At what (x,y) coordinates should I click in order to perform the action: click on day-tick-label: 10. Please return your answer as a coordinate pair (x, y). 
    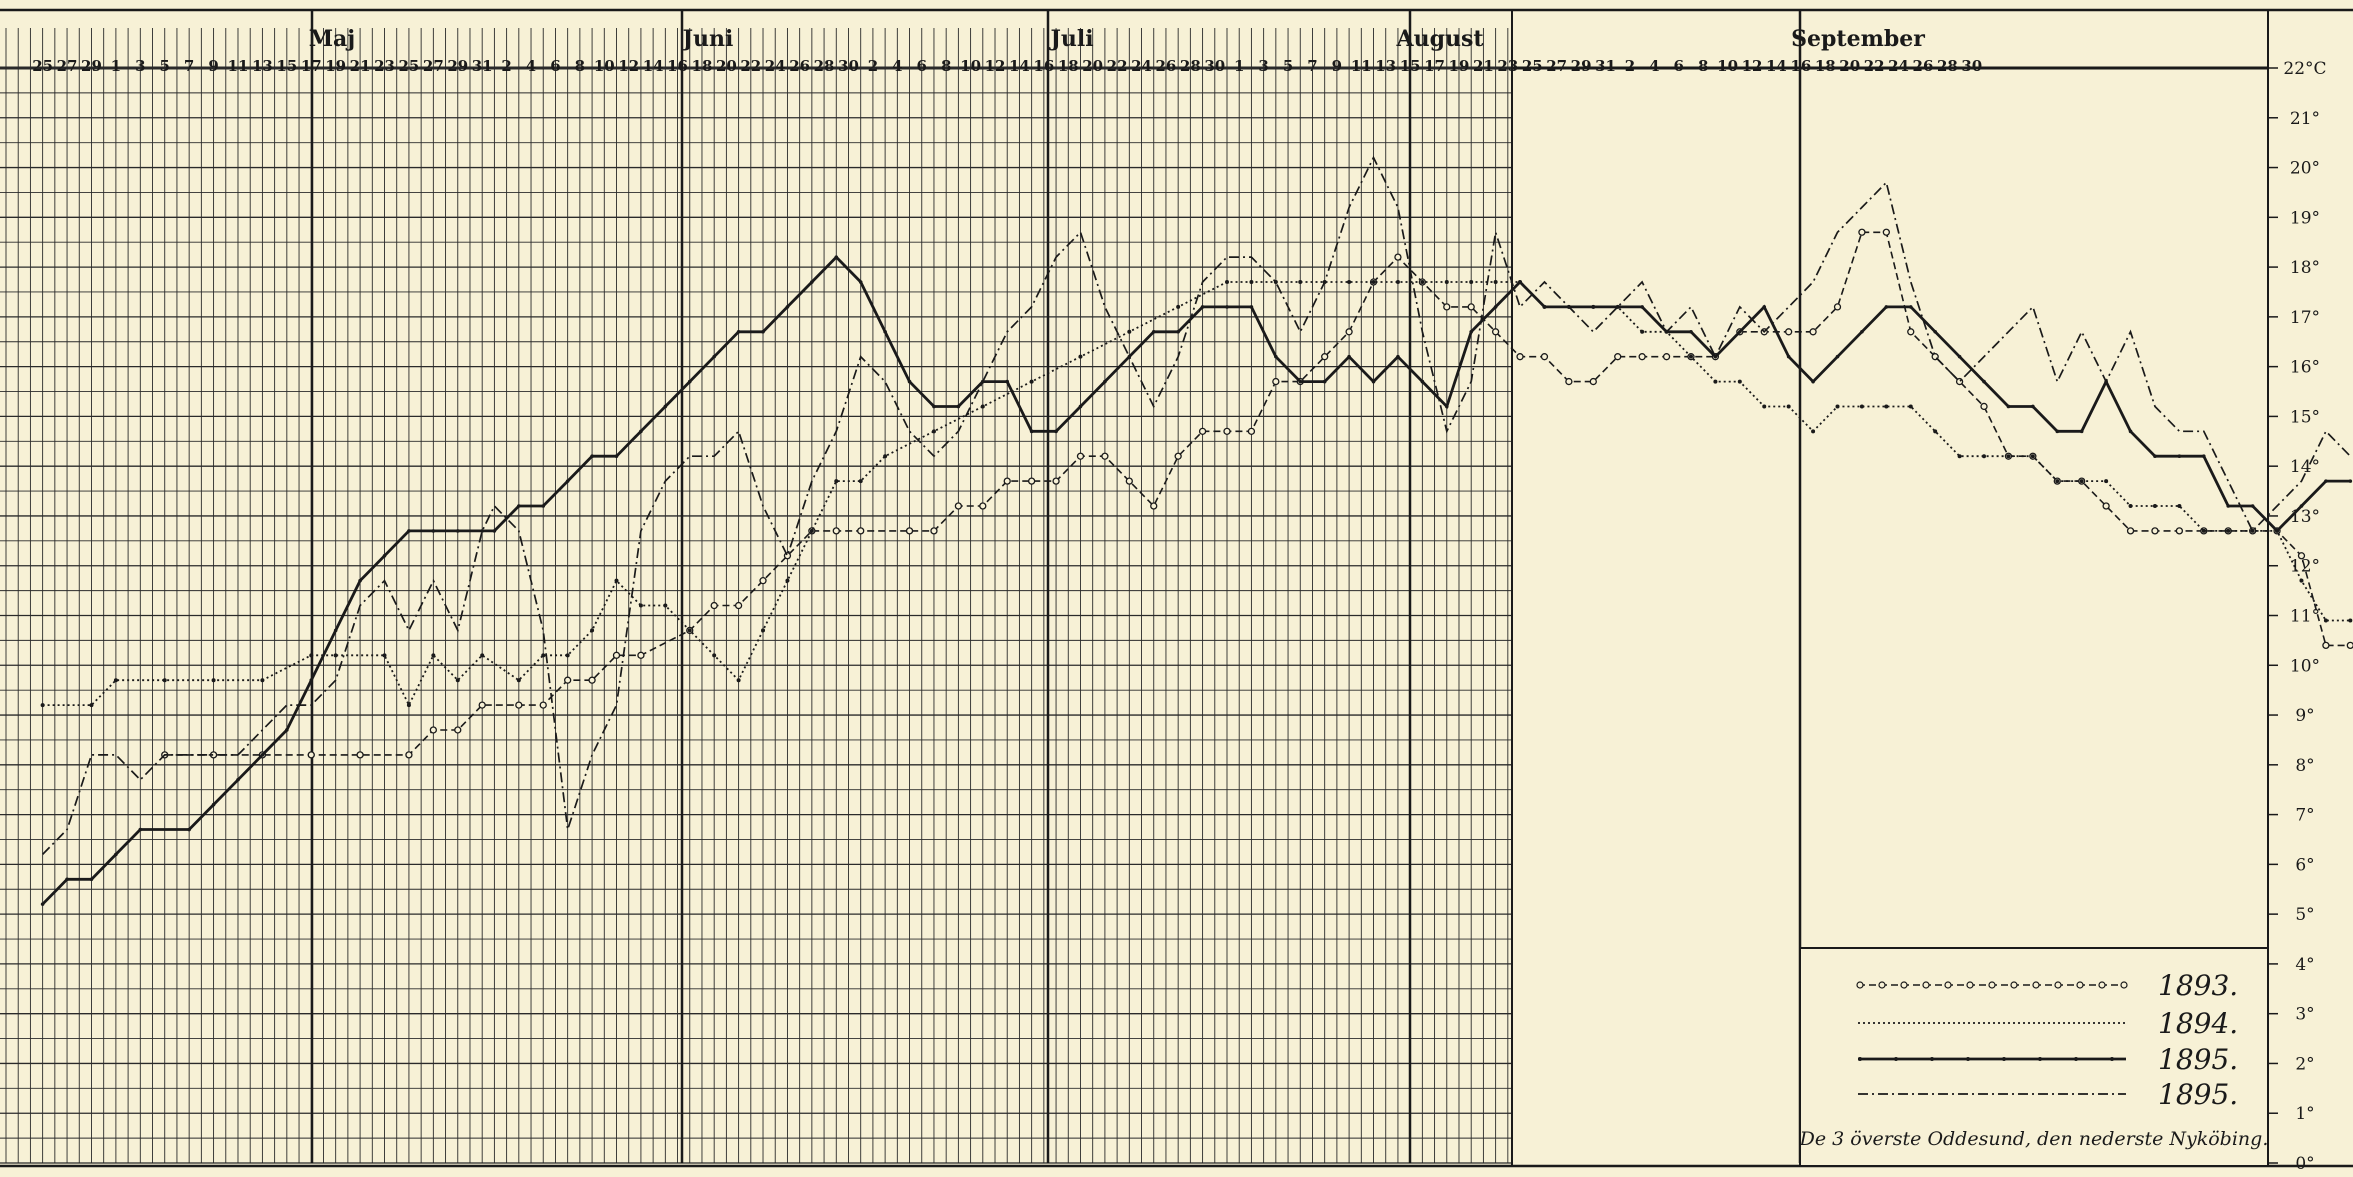
    Looking at the image, I should click on (604, 66).